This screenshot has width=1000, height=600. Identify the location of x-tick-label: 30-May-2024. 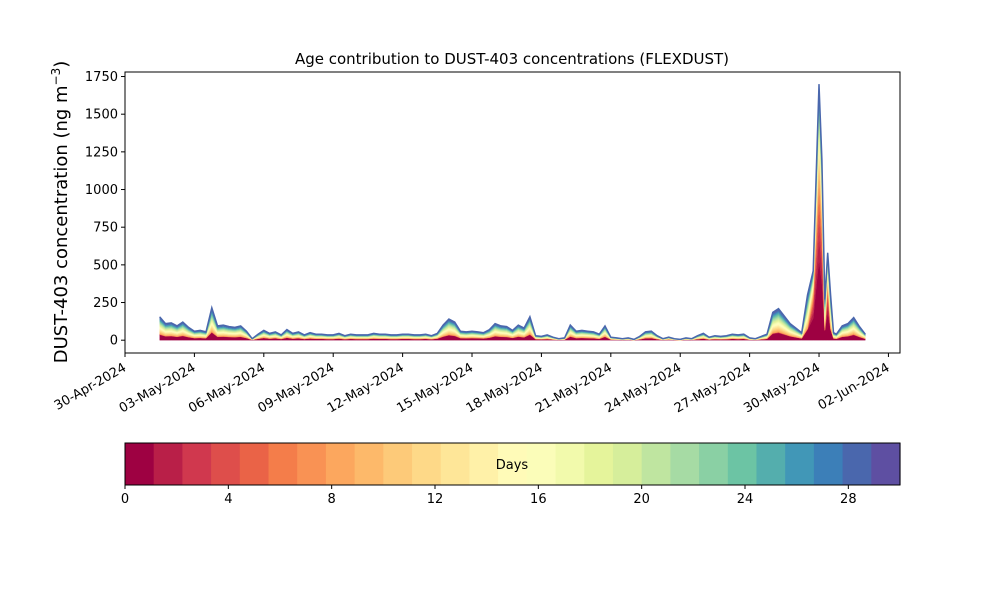
(782, 388).